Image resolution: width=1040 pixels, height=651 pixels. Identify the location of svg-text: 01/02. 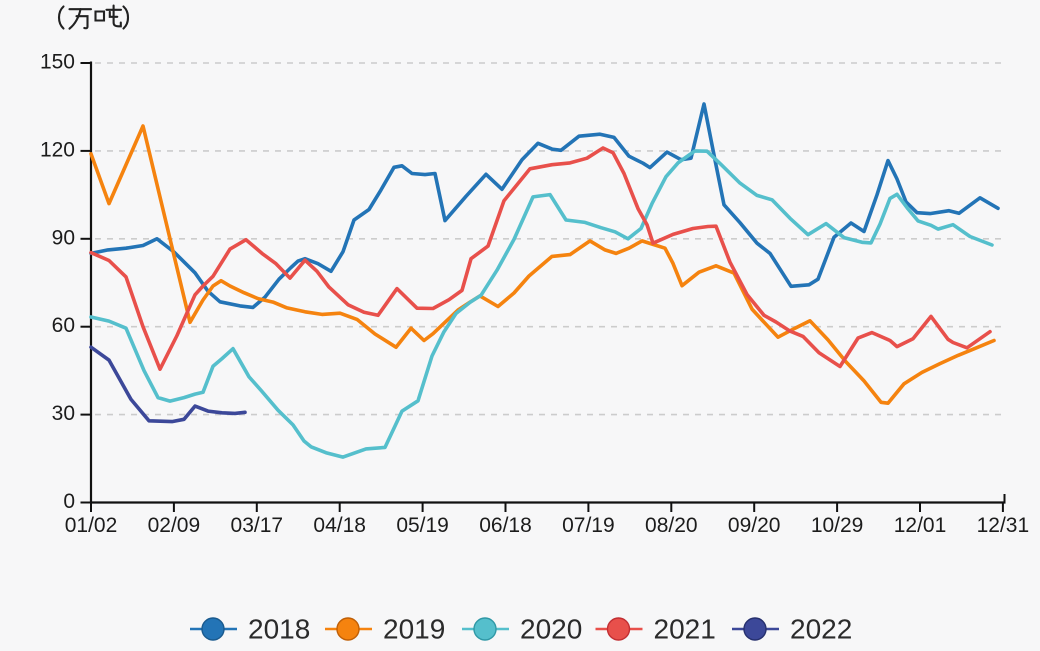
(91, 525).